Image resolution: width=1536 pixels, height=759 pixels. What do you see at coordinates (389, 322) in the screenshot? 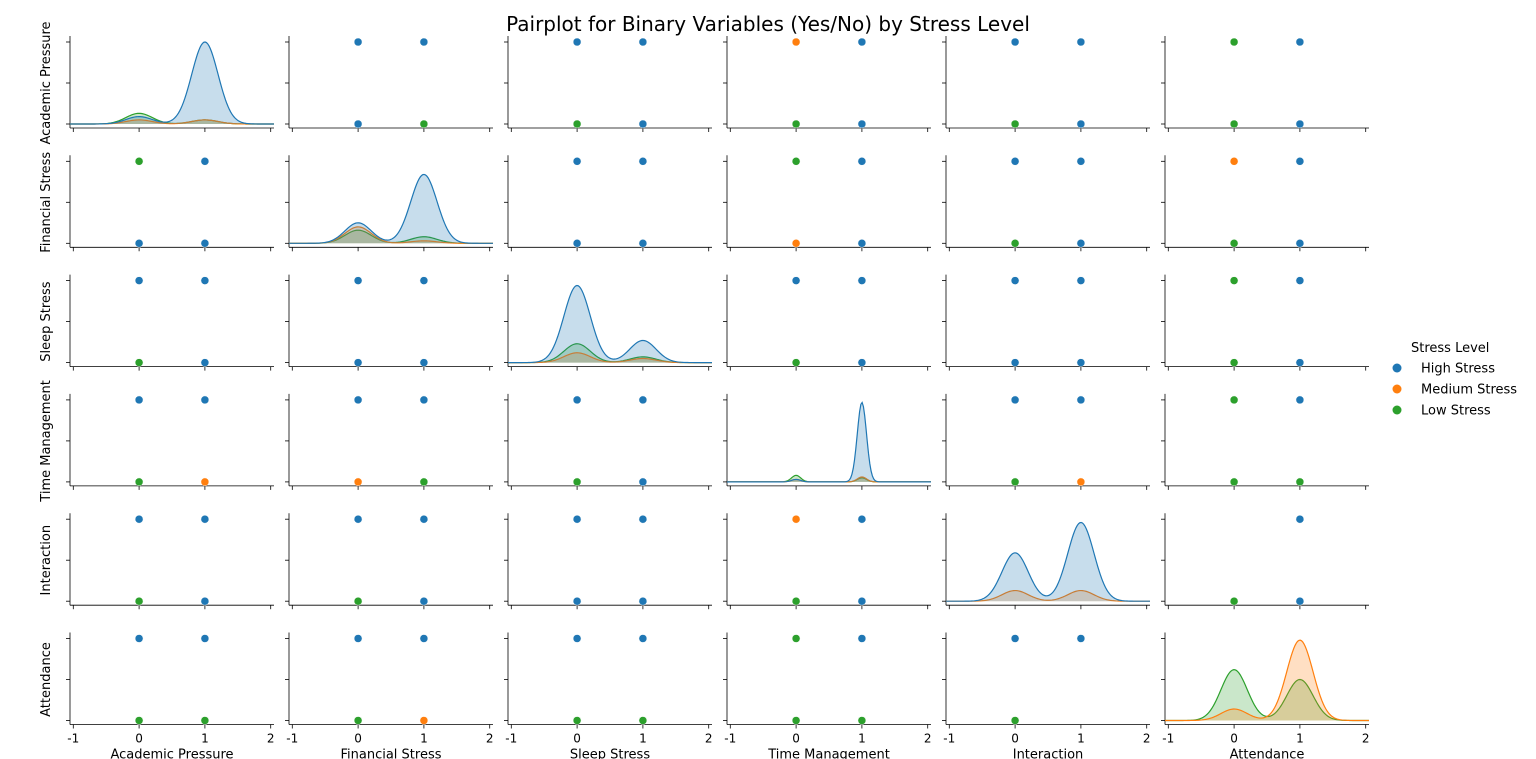
I see `panel-sleep-stress-vs-financial-stress` at bounding box center [389, 322].